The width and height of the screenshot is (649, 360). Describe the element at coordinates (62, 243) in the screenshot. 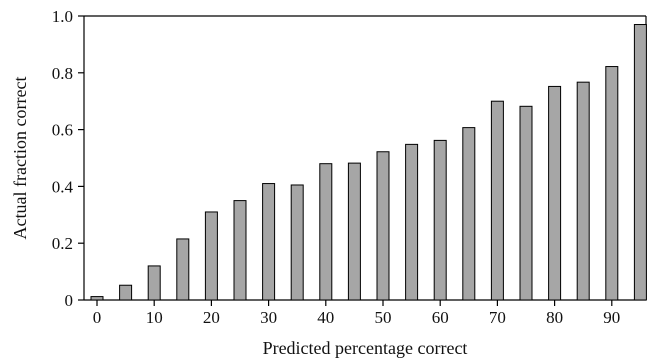

I see `y-tick-label: 0.2` at that location.